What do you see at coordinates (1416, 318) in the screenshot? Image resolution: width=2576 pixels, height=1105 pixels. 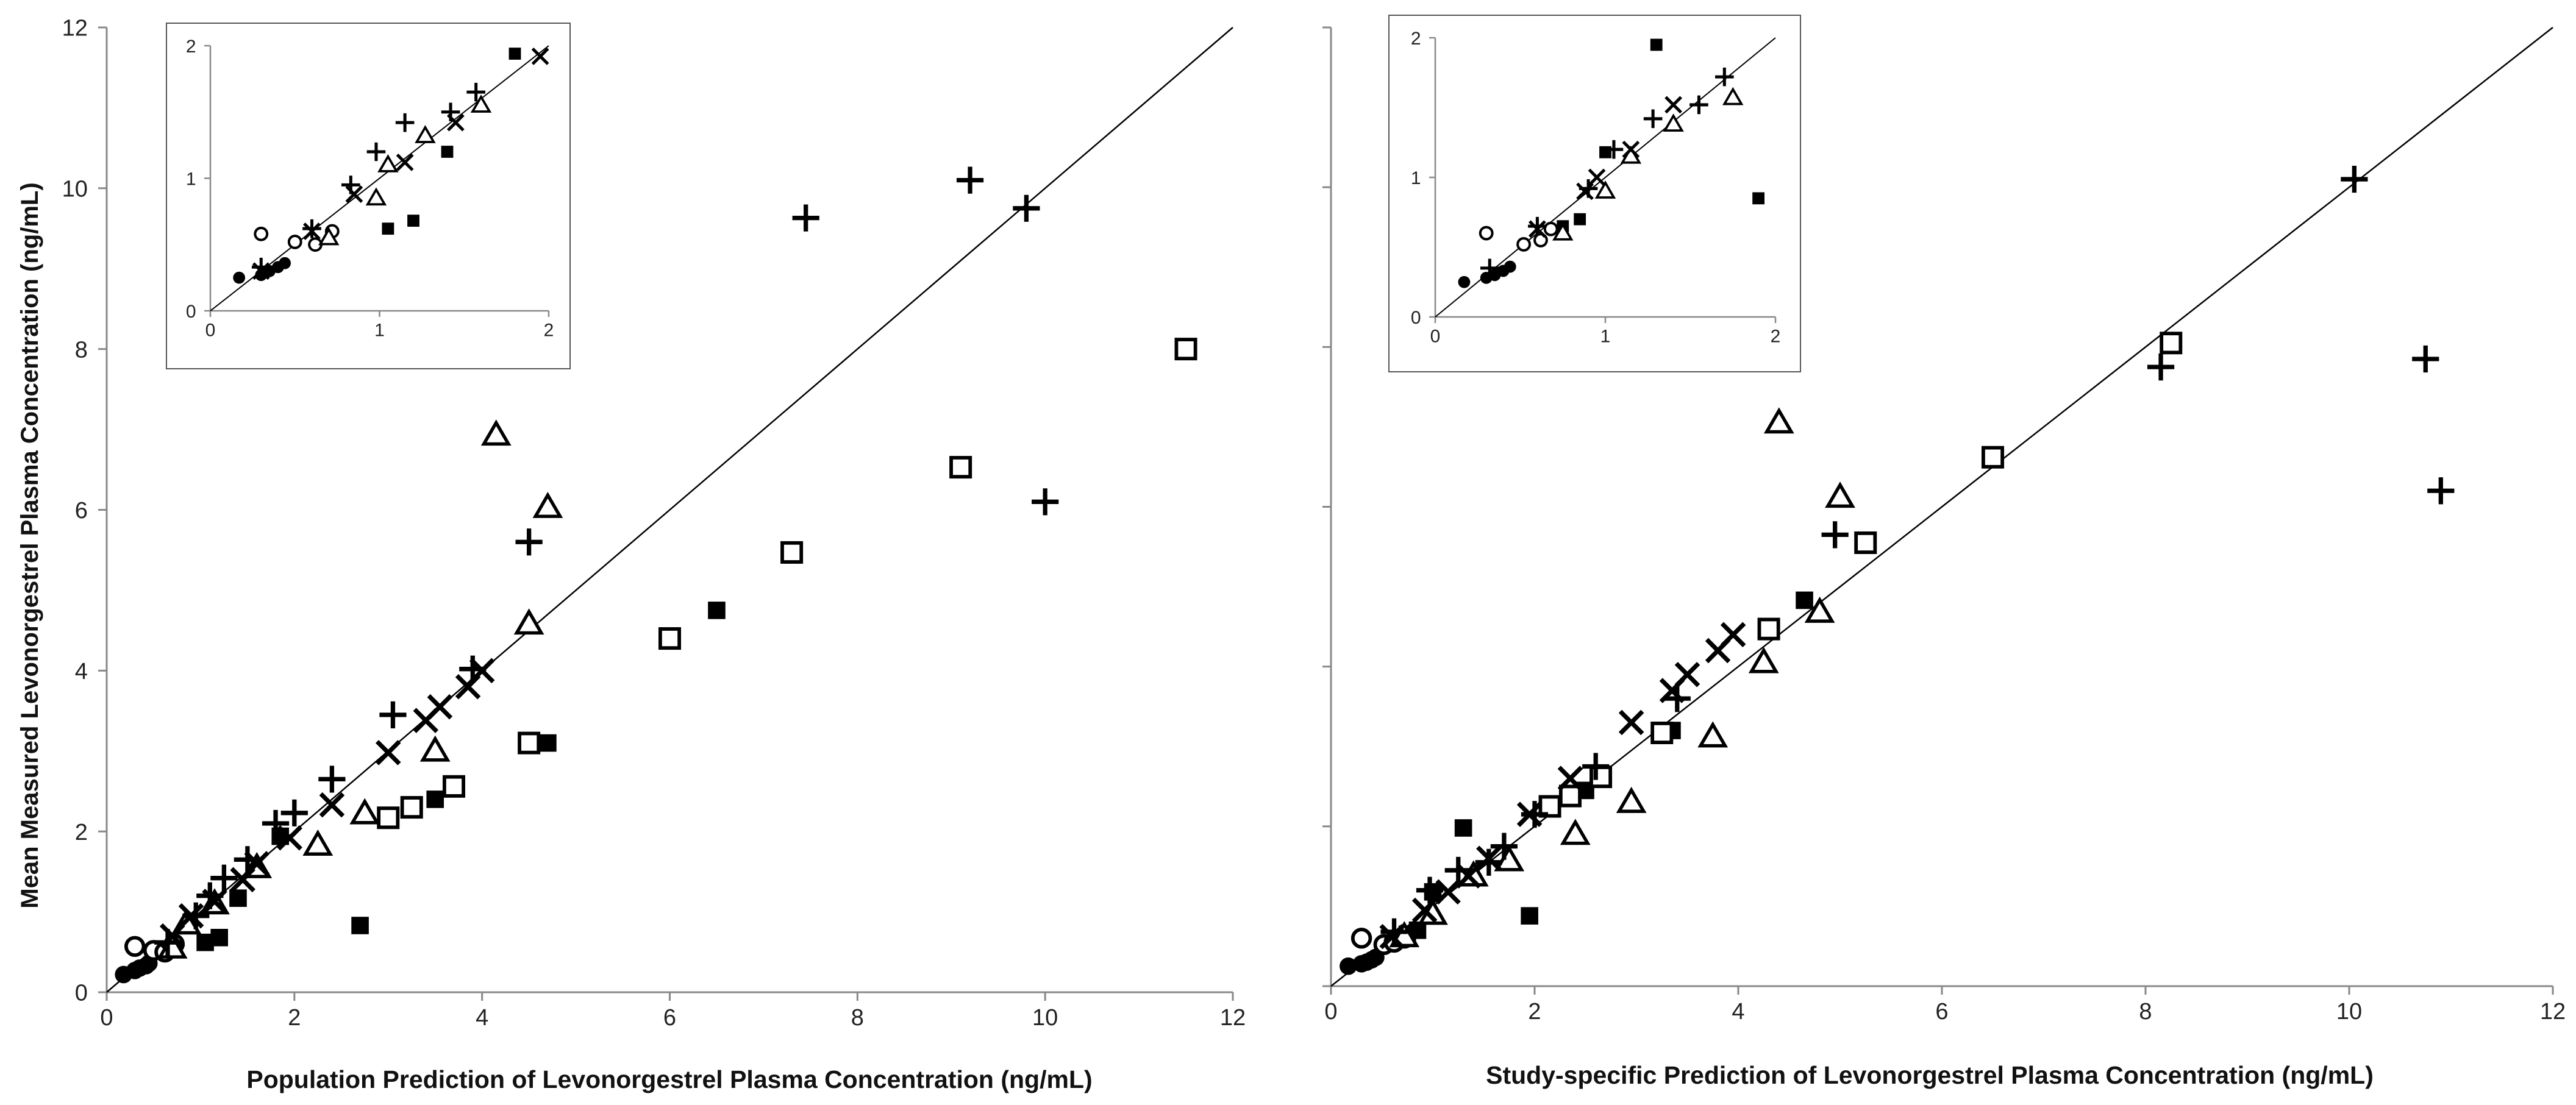 I see `right-inset-y-tick-label: 0` at bounding box center [1416, 318].